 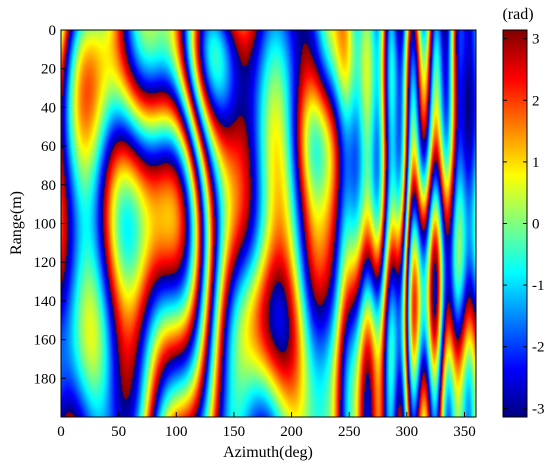 What do you see at coordinates (48, 186) in the screenshot?
I see `y-tick-label: 80` at bounding box center [48, 186].